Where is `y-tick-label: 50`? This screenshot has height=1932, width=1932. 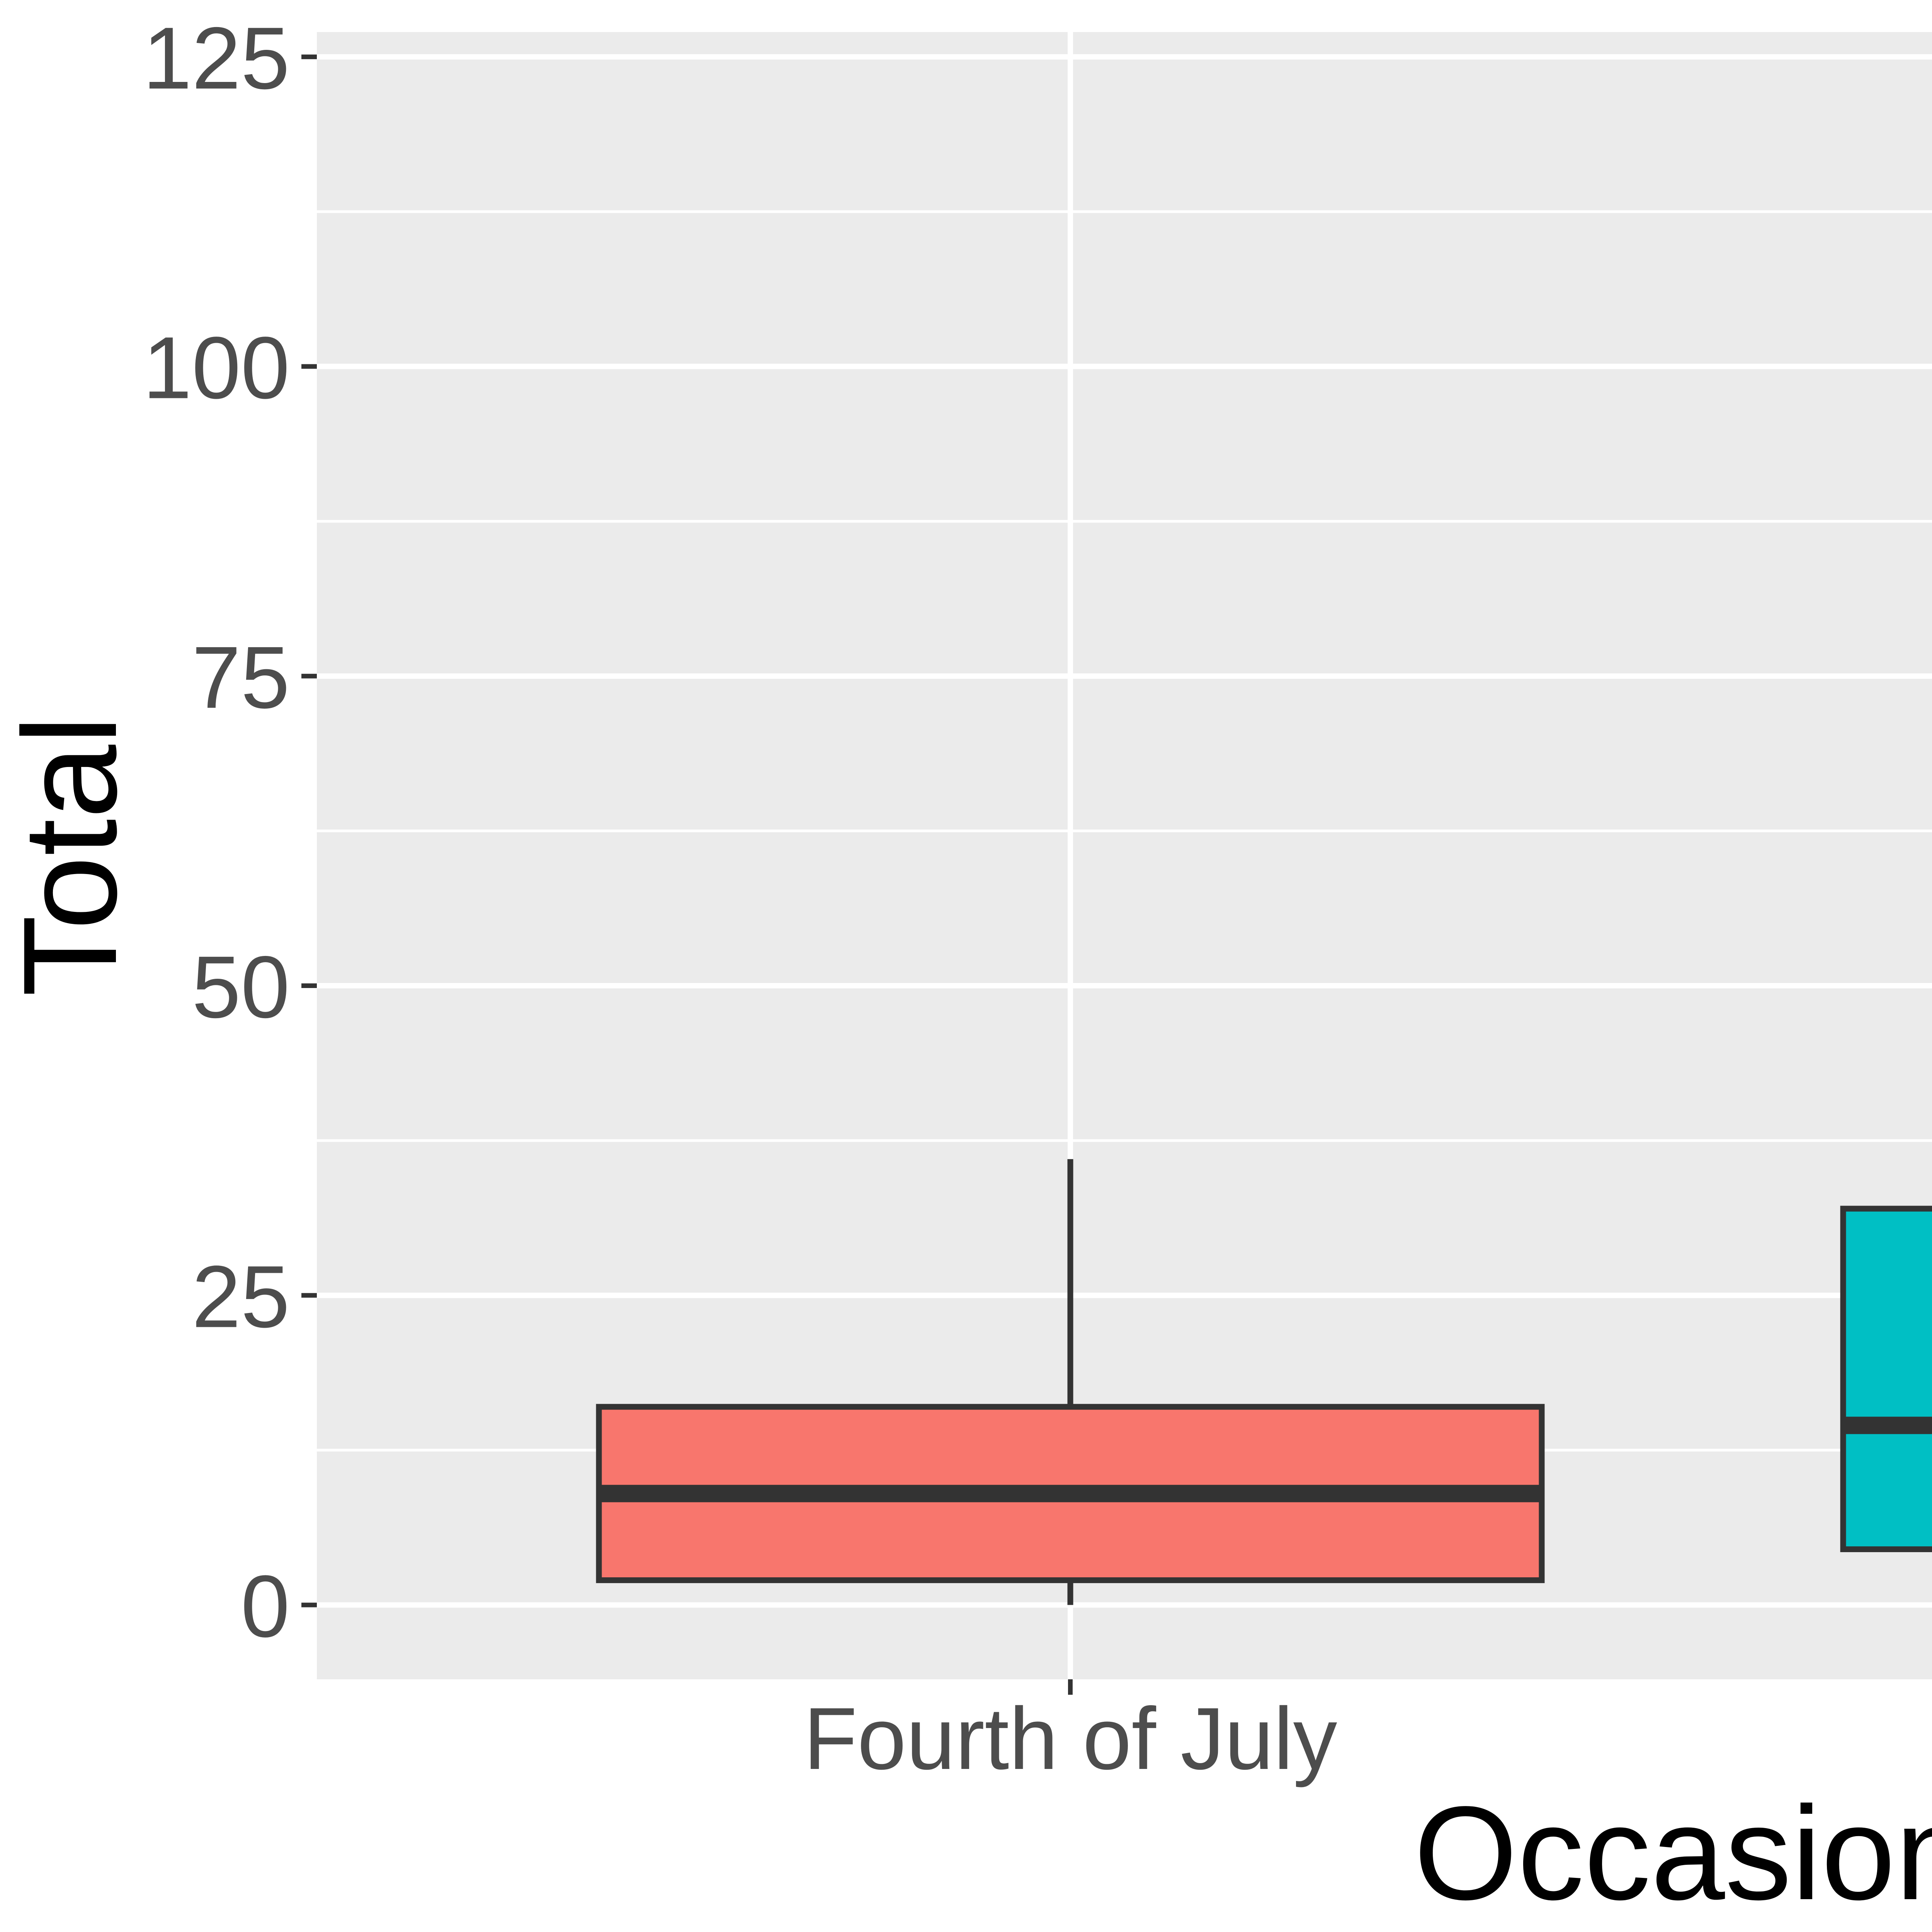
y-tick-label: 50 is located at coordinates (241, 987).